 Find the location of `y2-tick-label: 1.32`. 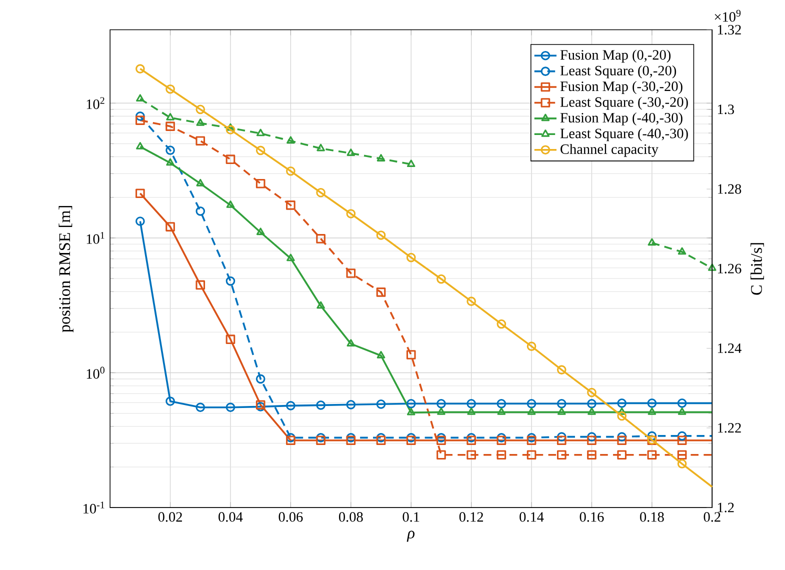

y2-tick-label: 1.32 is located at coordinates (729, 29).